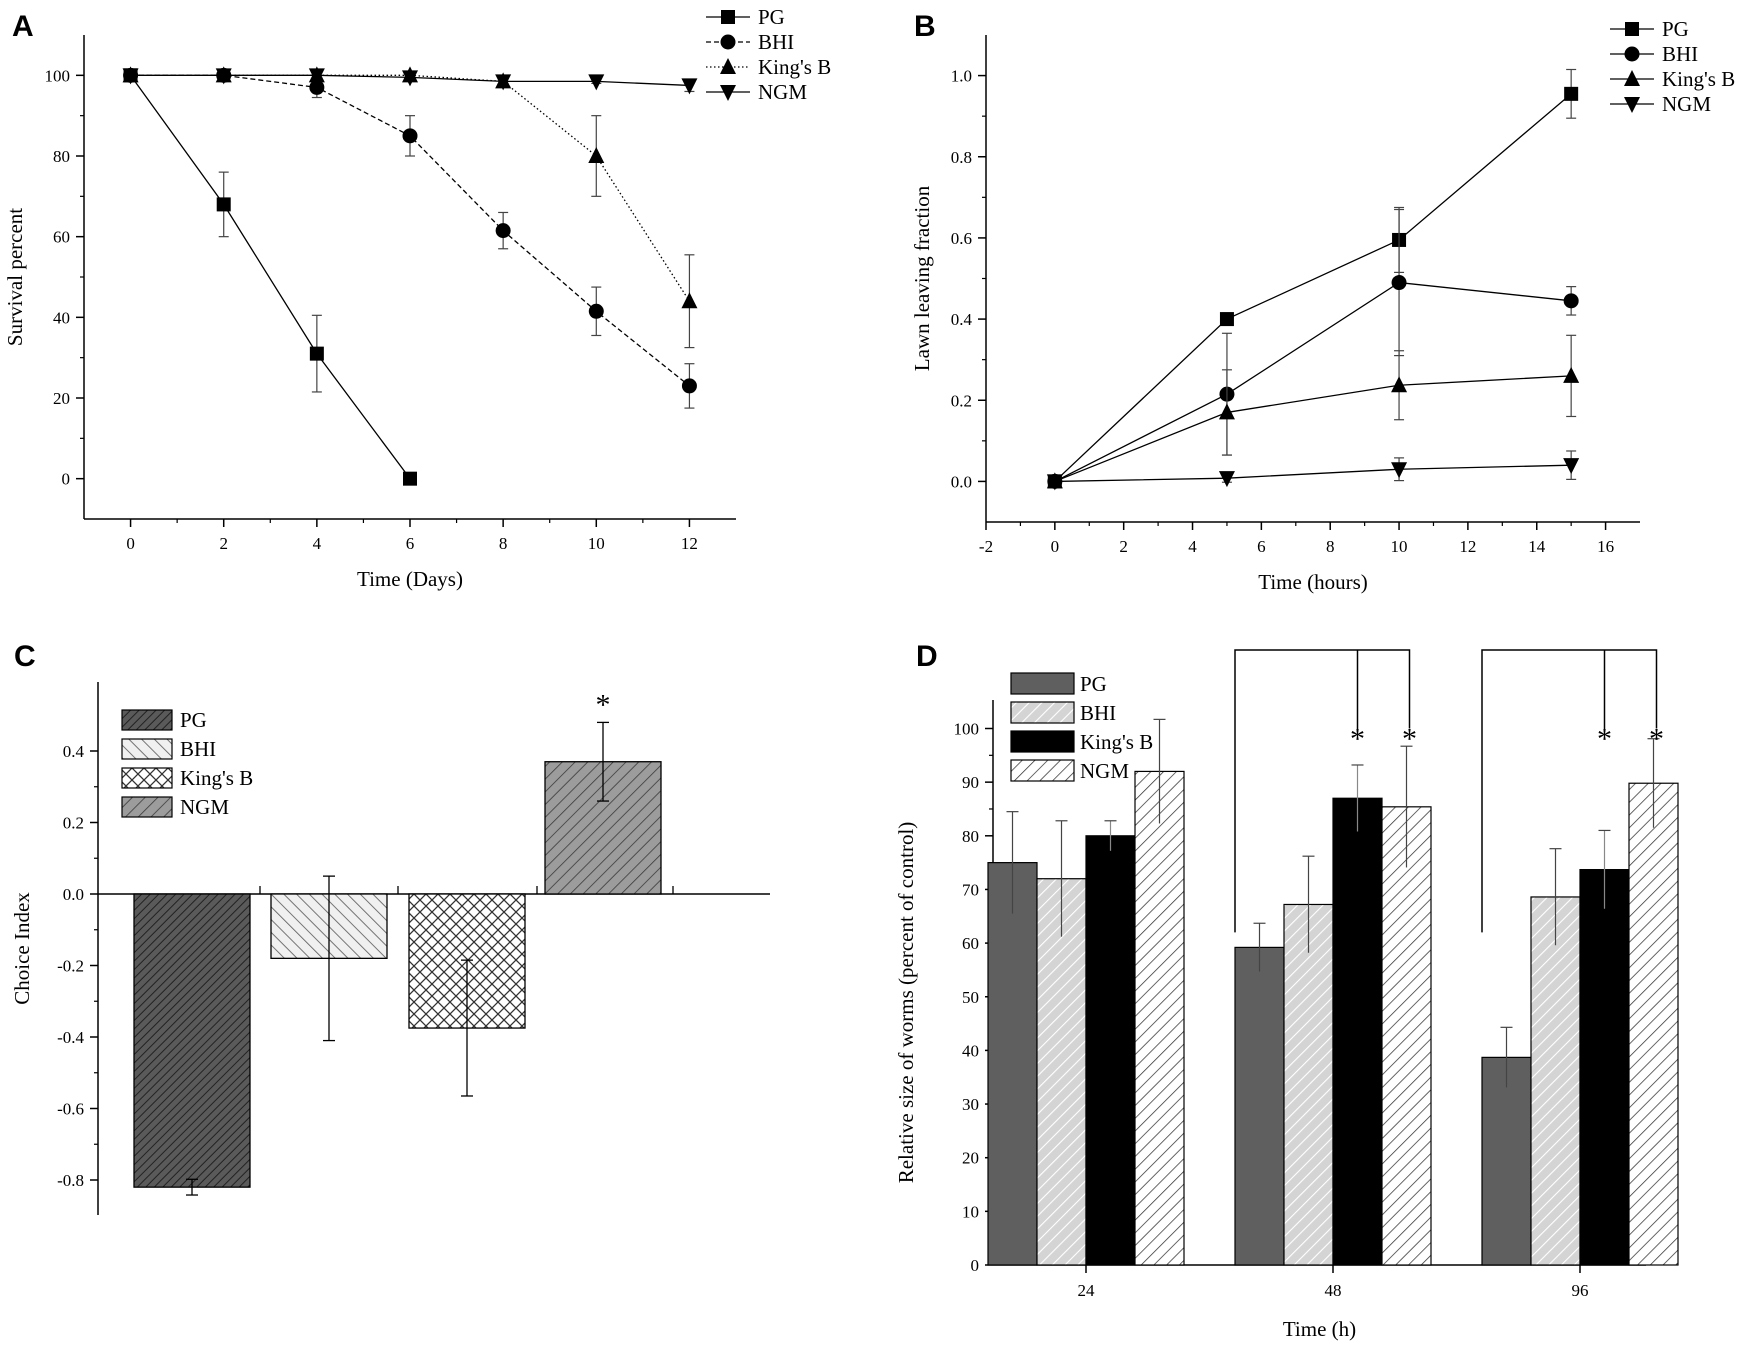  Describe the element at coordinates (1098, 713) in the screenshot. I see `panel-d-legend-label: BHI` at that location.